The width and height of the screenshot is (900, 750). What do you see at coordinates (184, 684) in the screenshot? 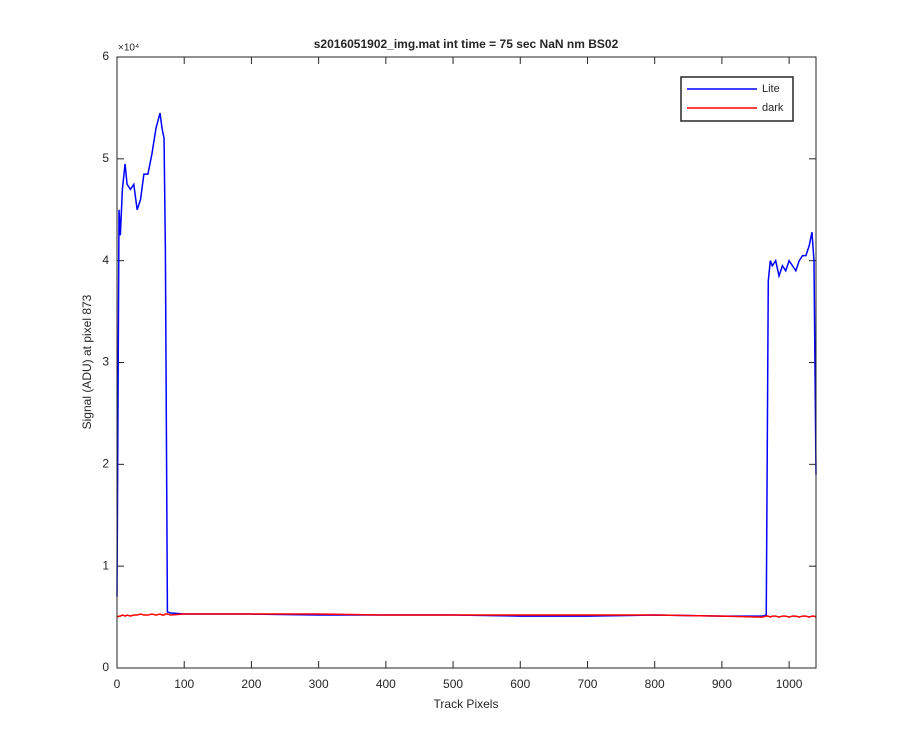
I see `x-tick-label: 100` at bounding box center [184, 684].